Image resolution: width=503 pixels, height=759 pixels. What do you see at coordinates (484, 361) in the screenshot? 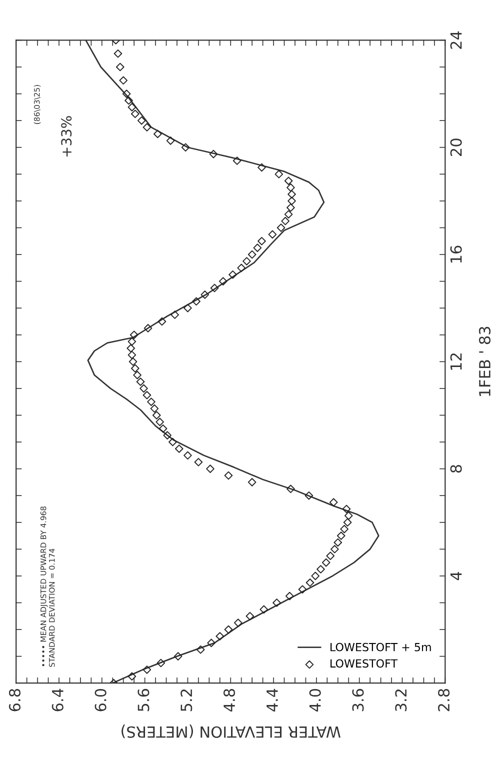
I see `y-axis-title: 1FEB ' 83` at bounding box center [484, 361].